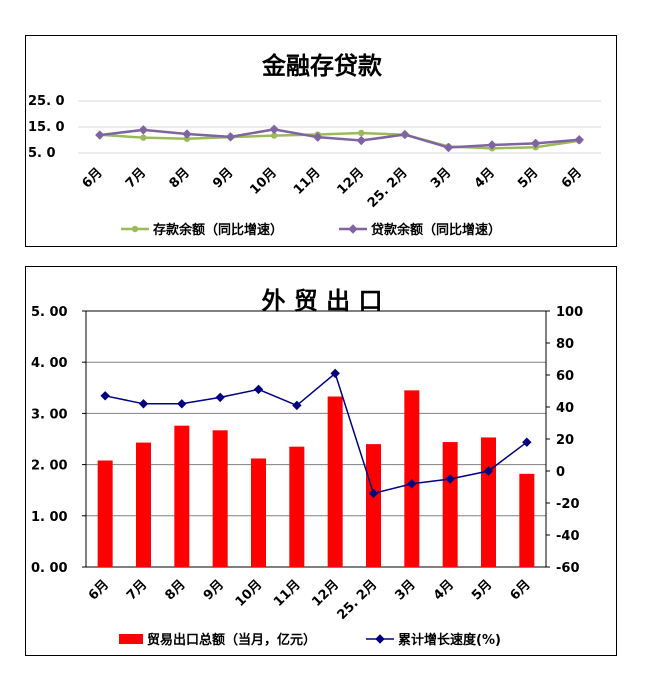 The width and height of the screenshot is (665, 693). I want to click on right-y-tick-label: 80, so click(565, 344).